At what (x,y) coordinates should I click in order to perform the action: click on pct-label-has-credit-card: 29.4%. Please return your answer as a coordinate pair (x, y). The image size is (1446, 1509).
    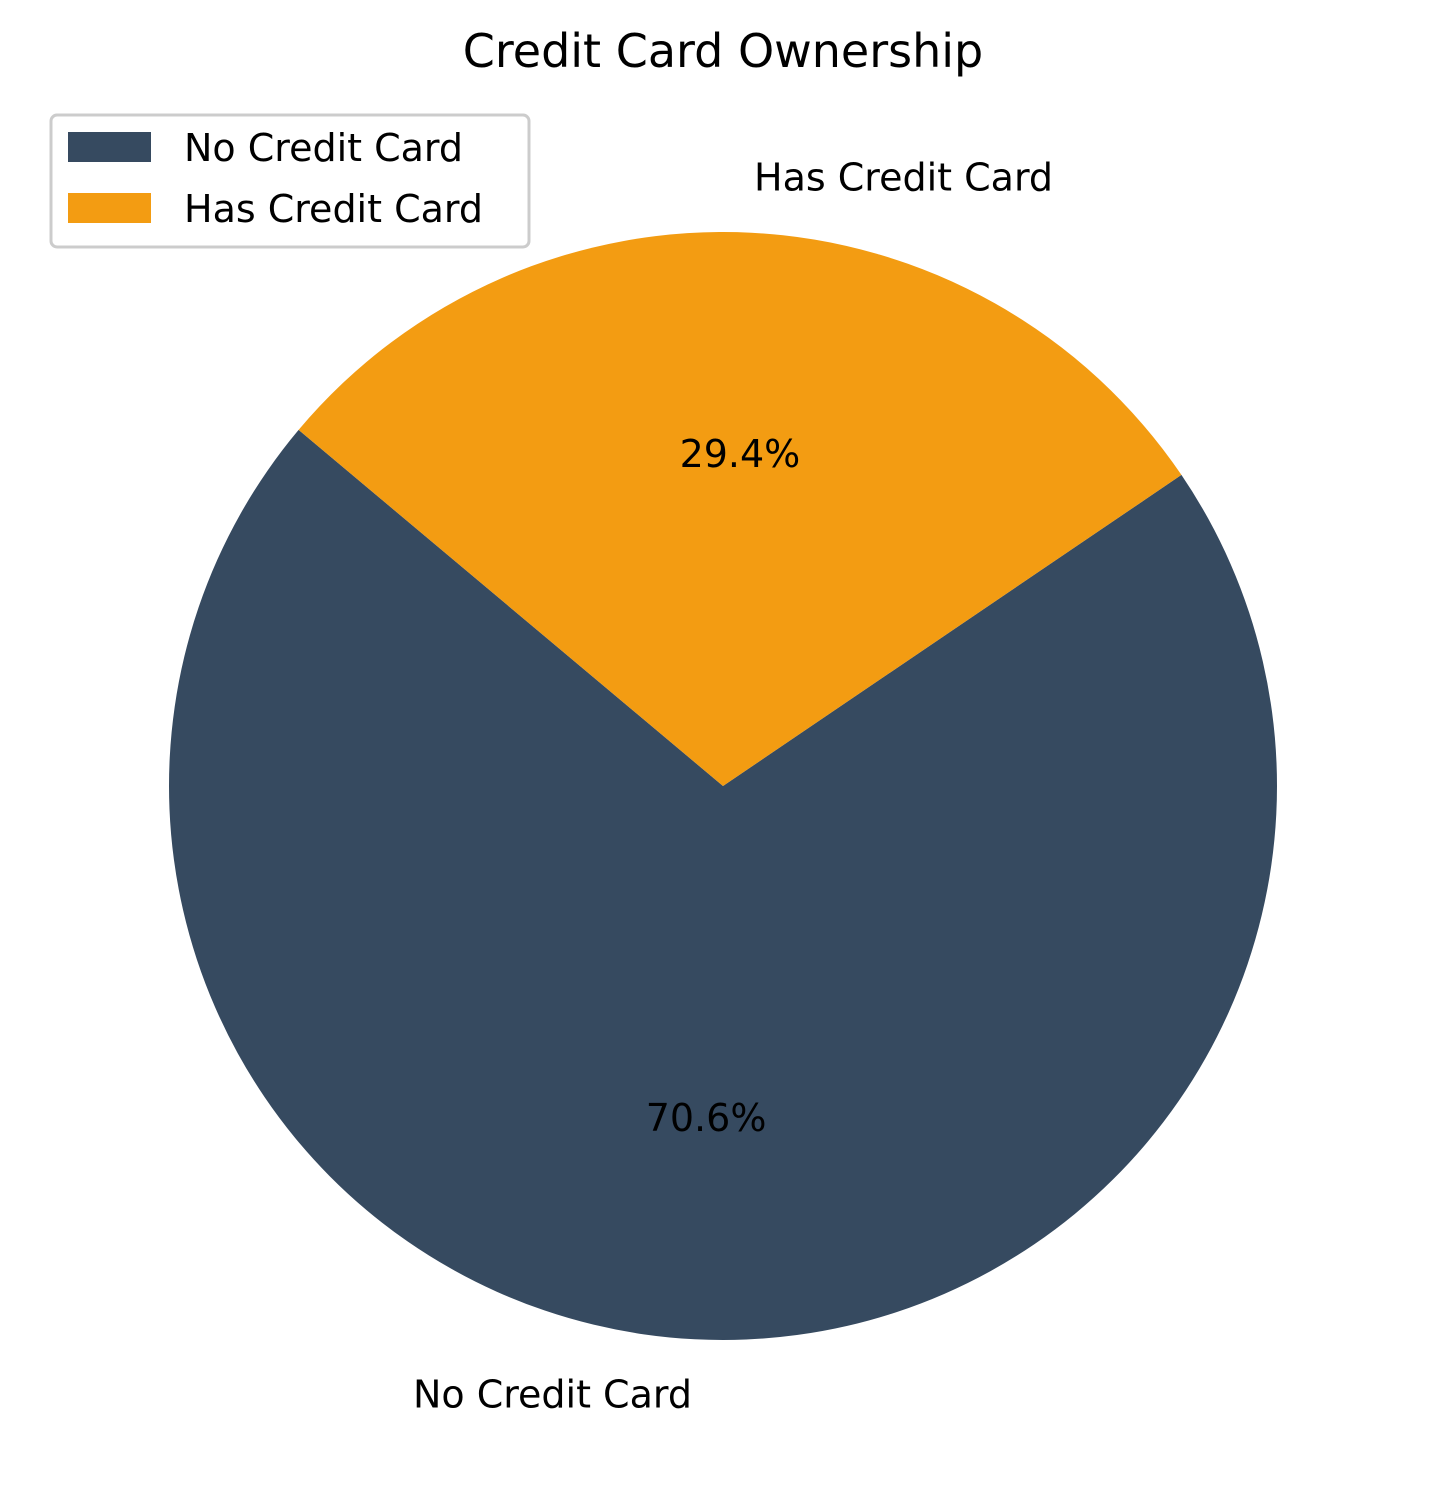
    Looking at the image, I should click on (740, 454).